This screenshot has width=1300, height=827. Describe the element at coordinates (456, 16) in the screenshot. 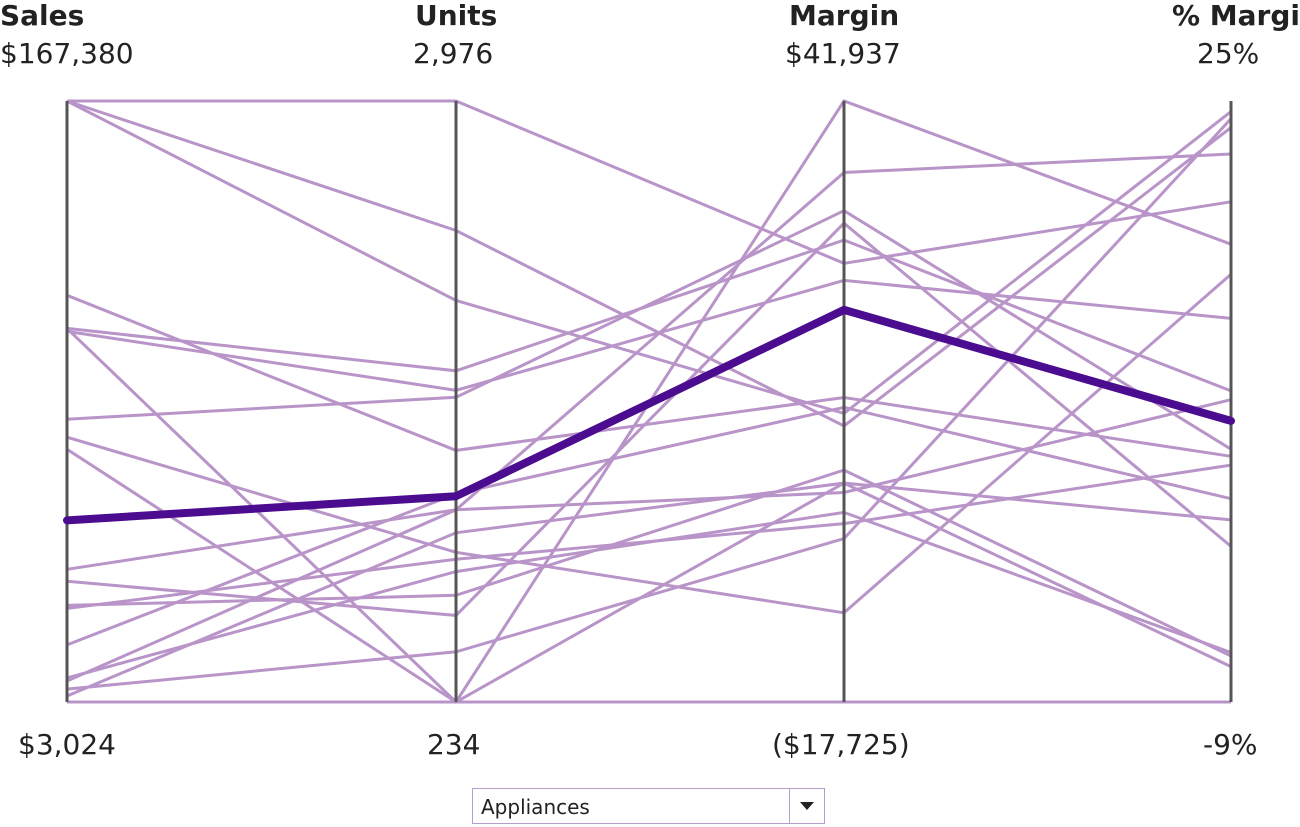

I see `axis-title-units: Units` at that location.